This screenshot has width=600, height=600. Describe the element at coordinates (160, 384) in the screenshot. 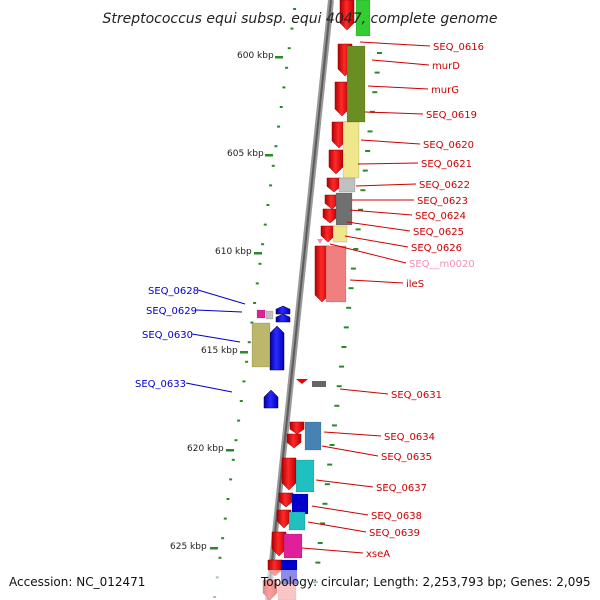

I see `gene-label-seq-0633: SEQ_0633` at that location.